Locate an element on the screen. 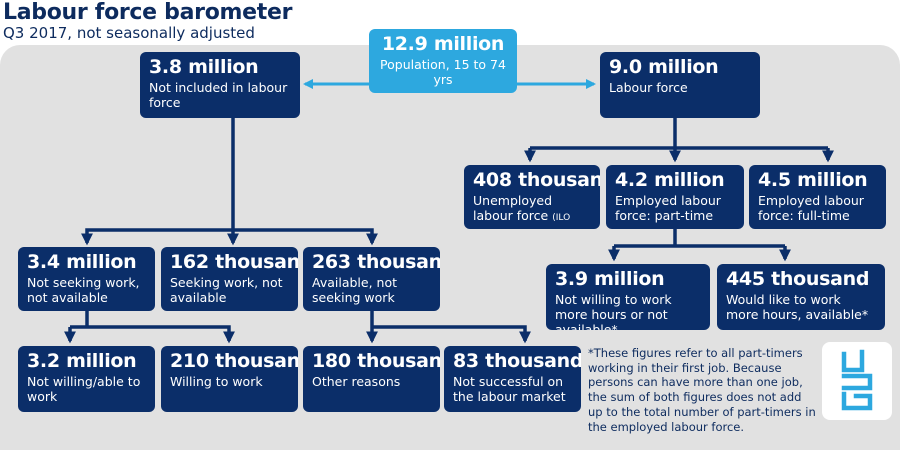 This screenshot has width=900, height=450. not-in-labour-force-box: 3.8 million Not included in labour force is located at coordinates (220, 85).